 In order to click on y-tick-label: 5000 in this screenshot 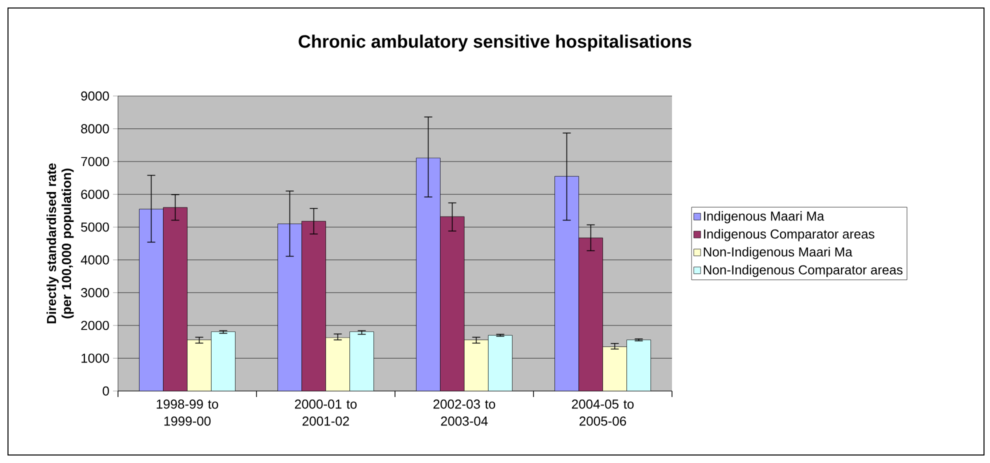, I will do `click(95, 227)`.